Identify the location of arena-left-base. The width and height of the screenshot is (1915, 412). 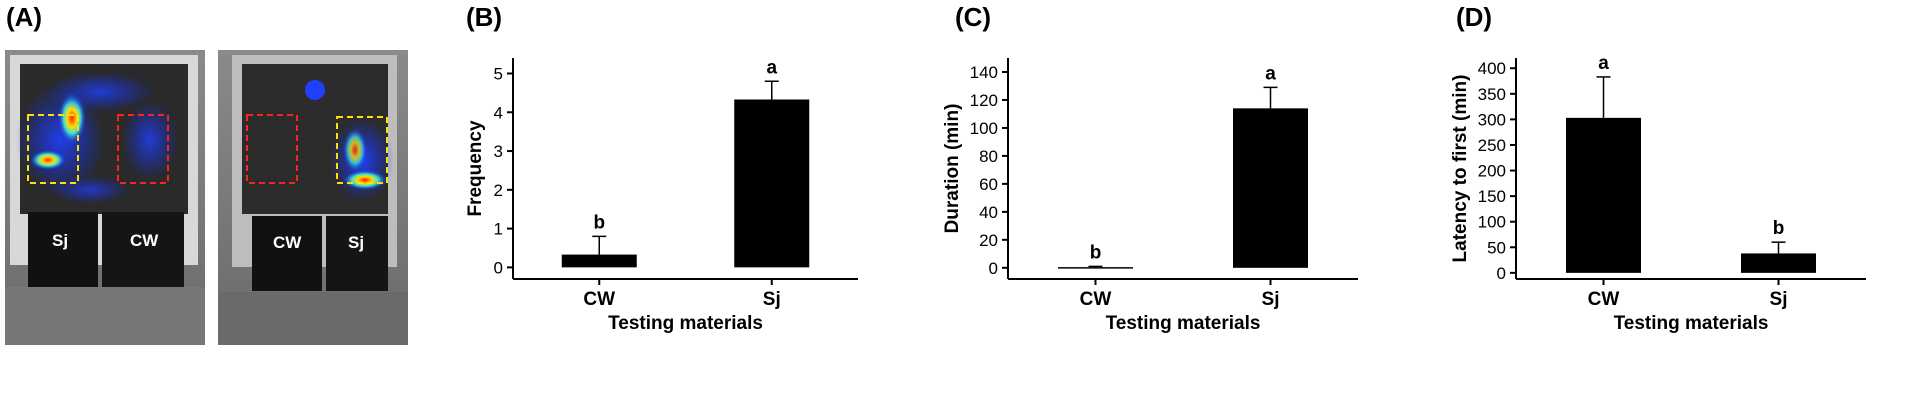
(105, 316).